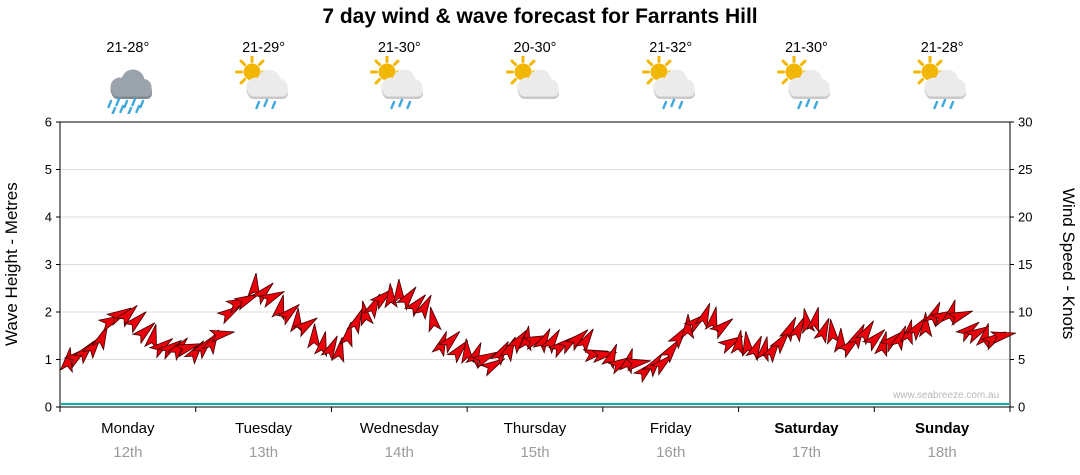  Describe the element at coordinates (535, 48) in the screenshot. I see `day-temperature-range: 20-30°` at that location.